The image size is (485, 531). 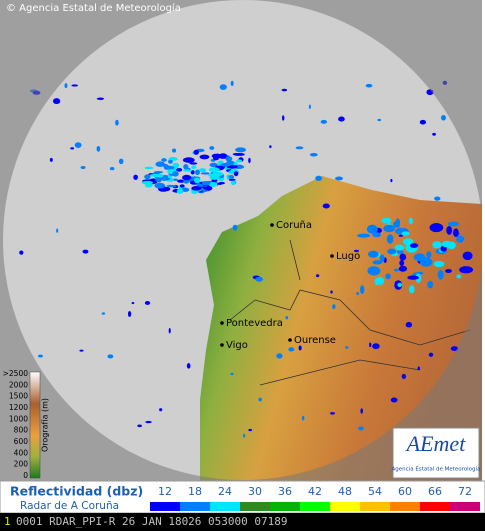 What do you see at coordinates (16, 373) in the screenshot?
I see `orography-label: >2500` at bounding box center [16, 373].